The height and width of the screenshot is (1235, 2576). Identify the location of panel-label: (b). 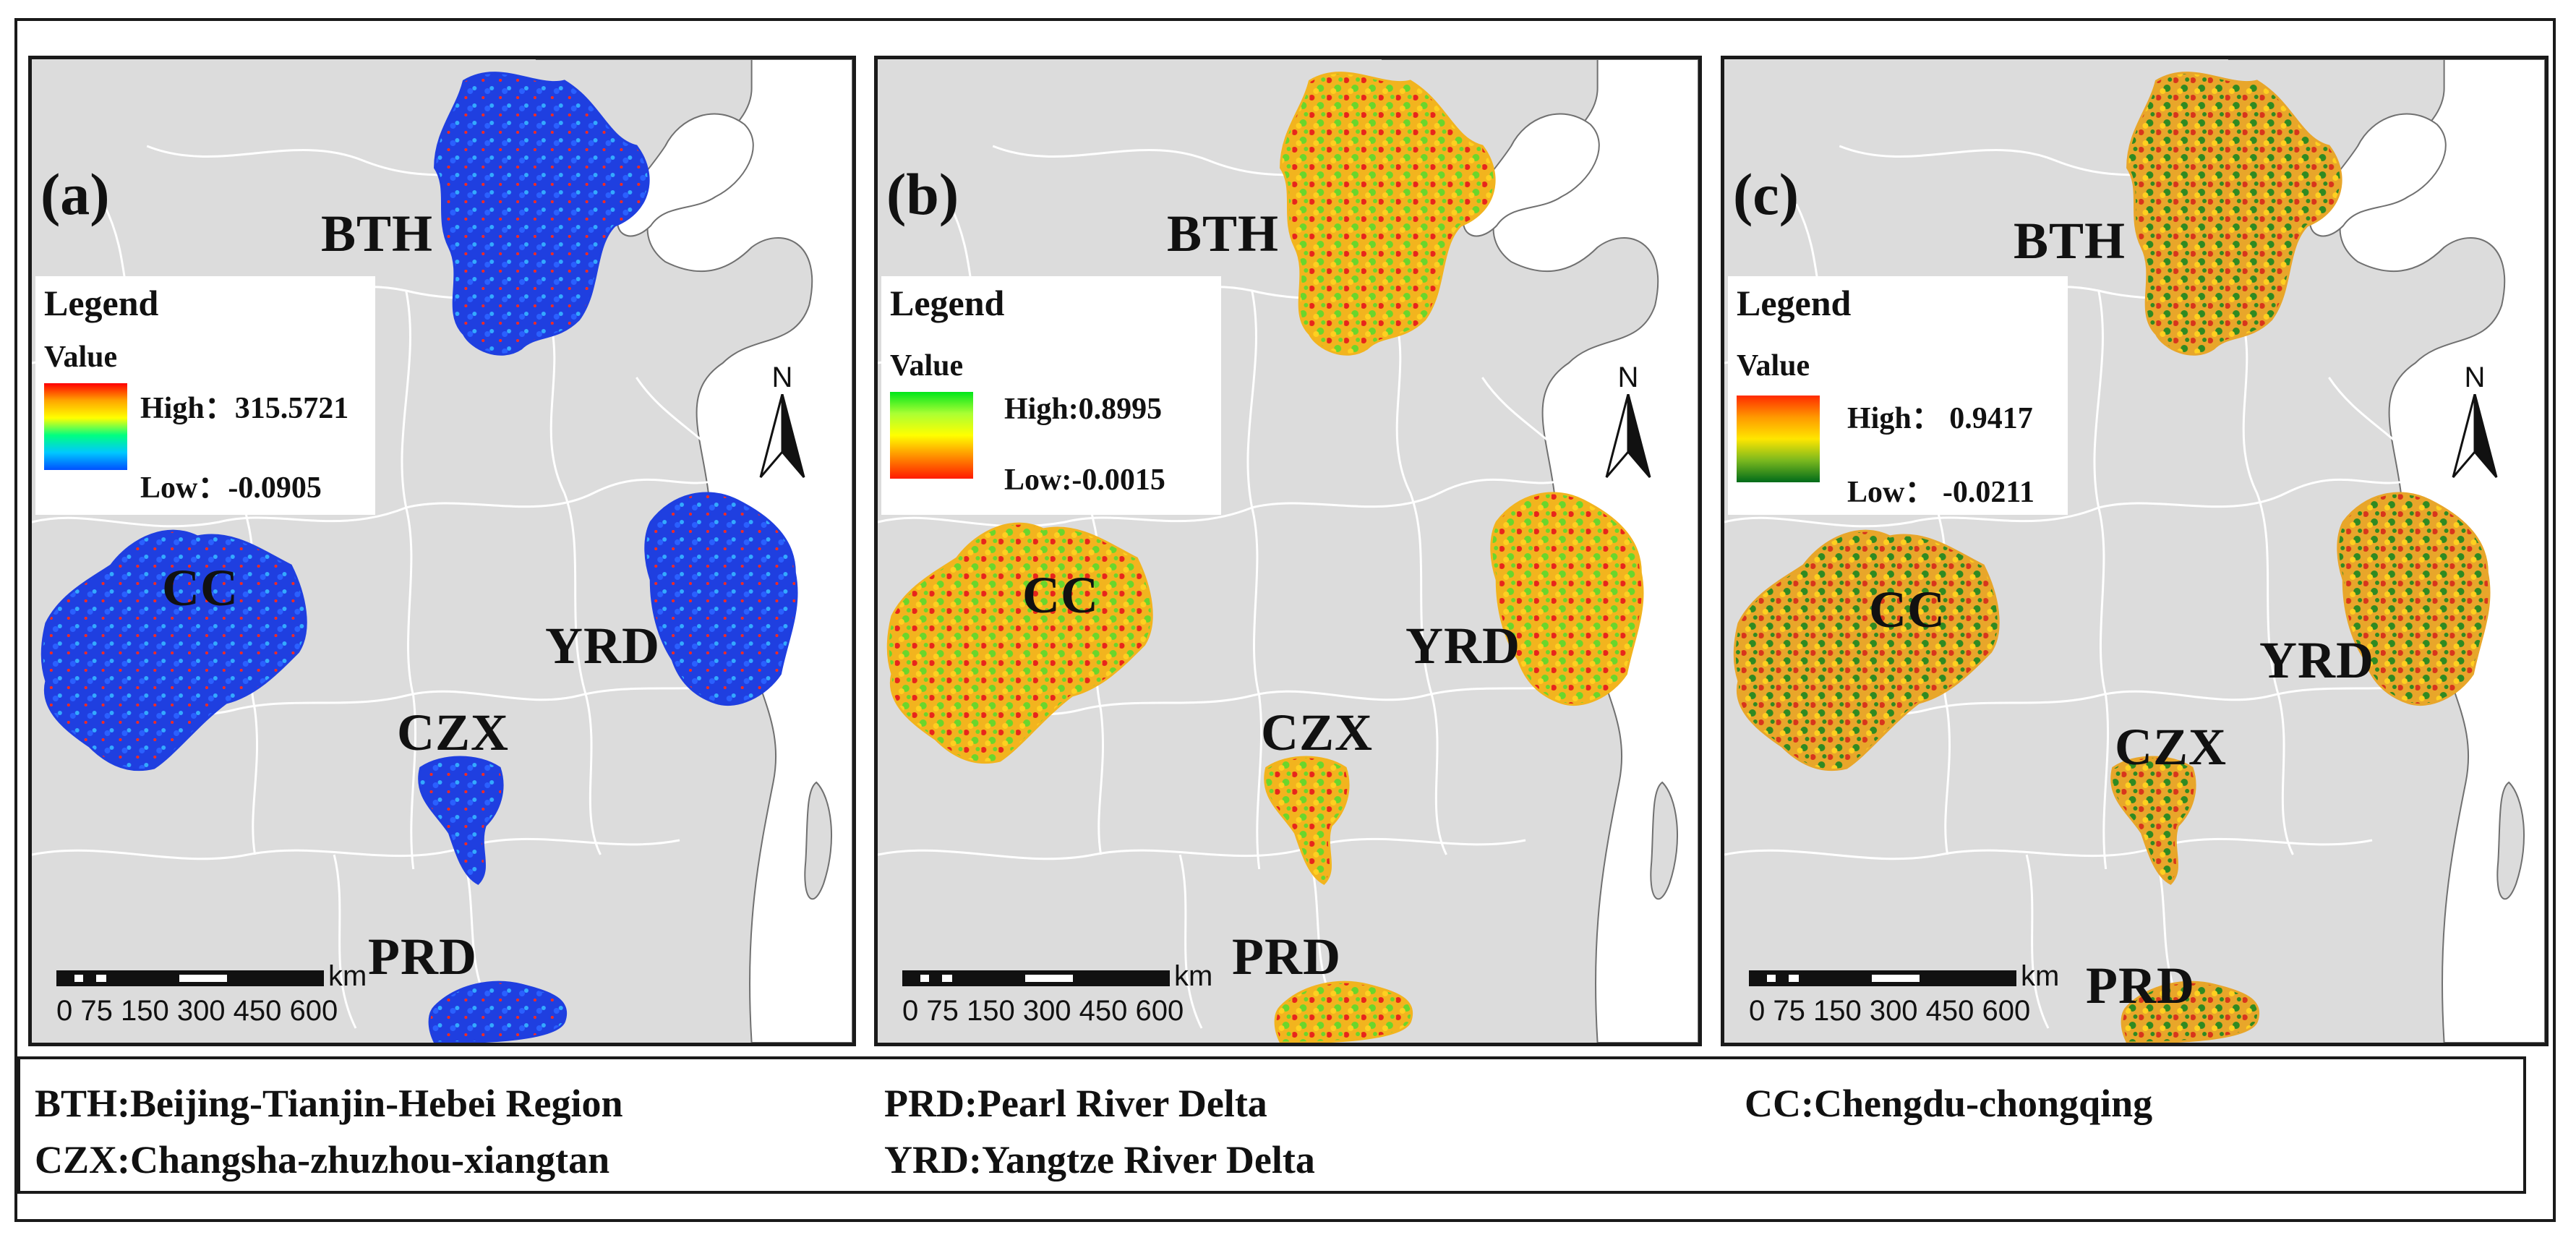
(922, 194).